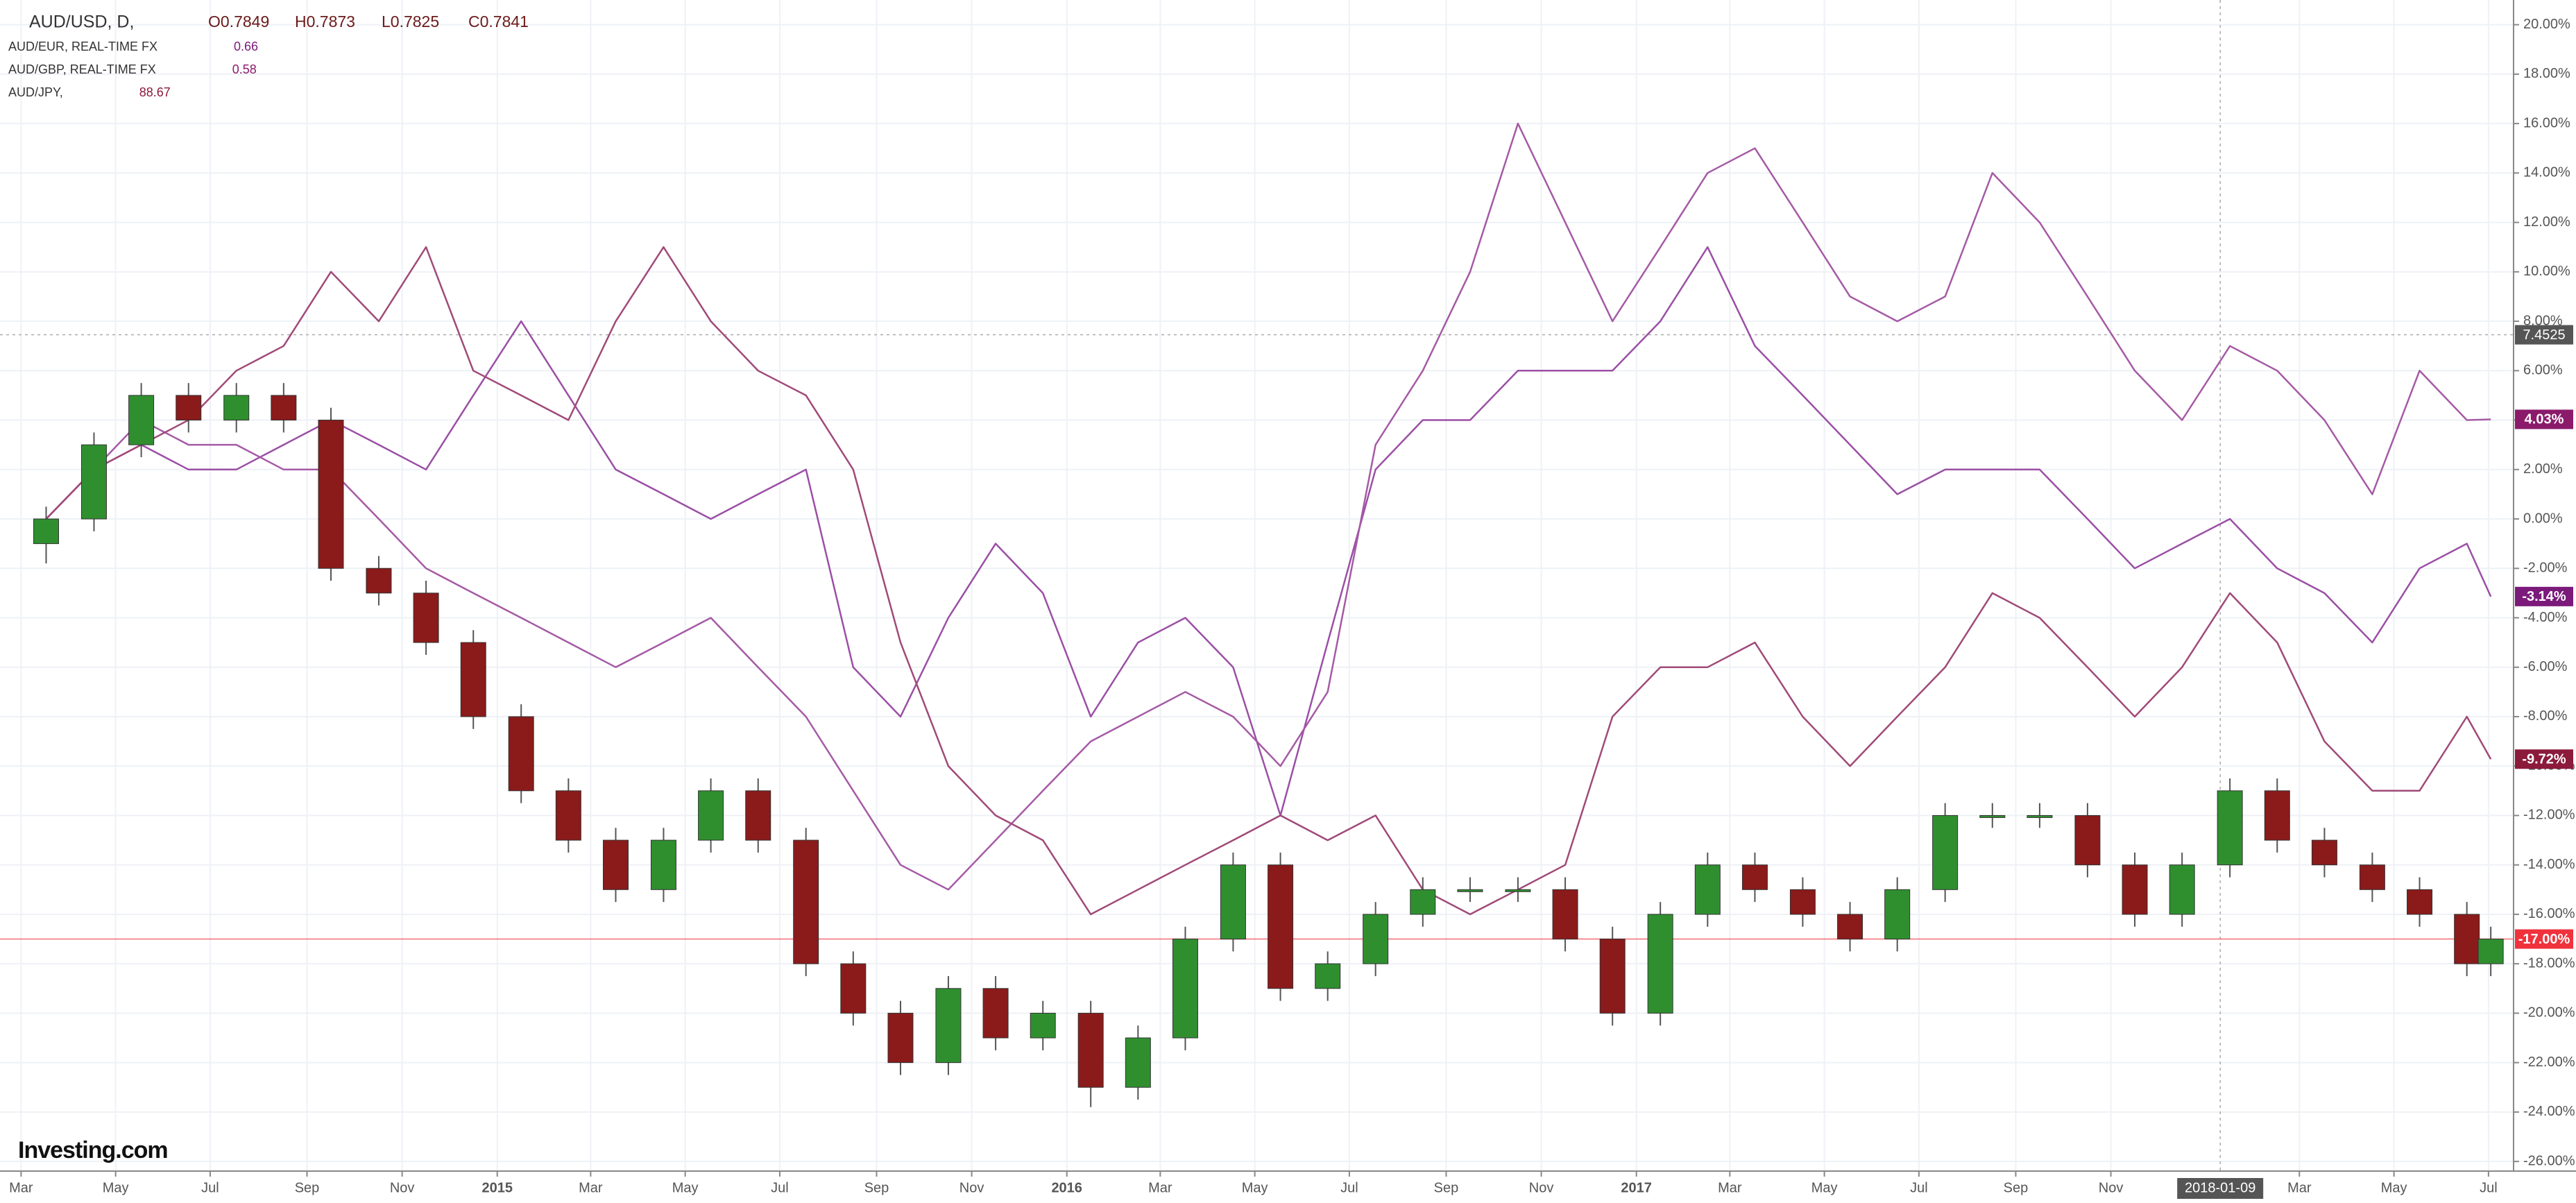  Describe the element at coordinates (2549, 1062) in the screenshot. I see `y-tick-label: -22.00%` at that location.